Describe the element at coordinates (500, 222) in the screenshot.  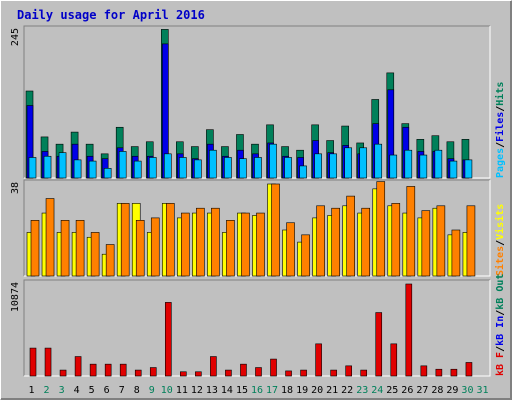
I see `legend-entry: Visits` at that location.